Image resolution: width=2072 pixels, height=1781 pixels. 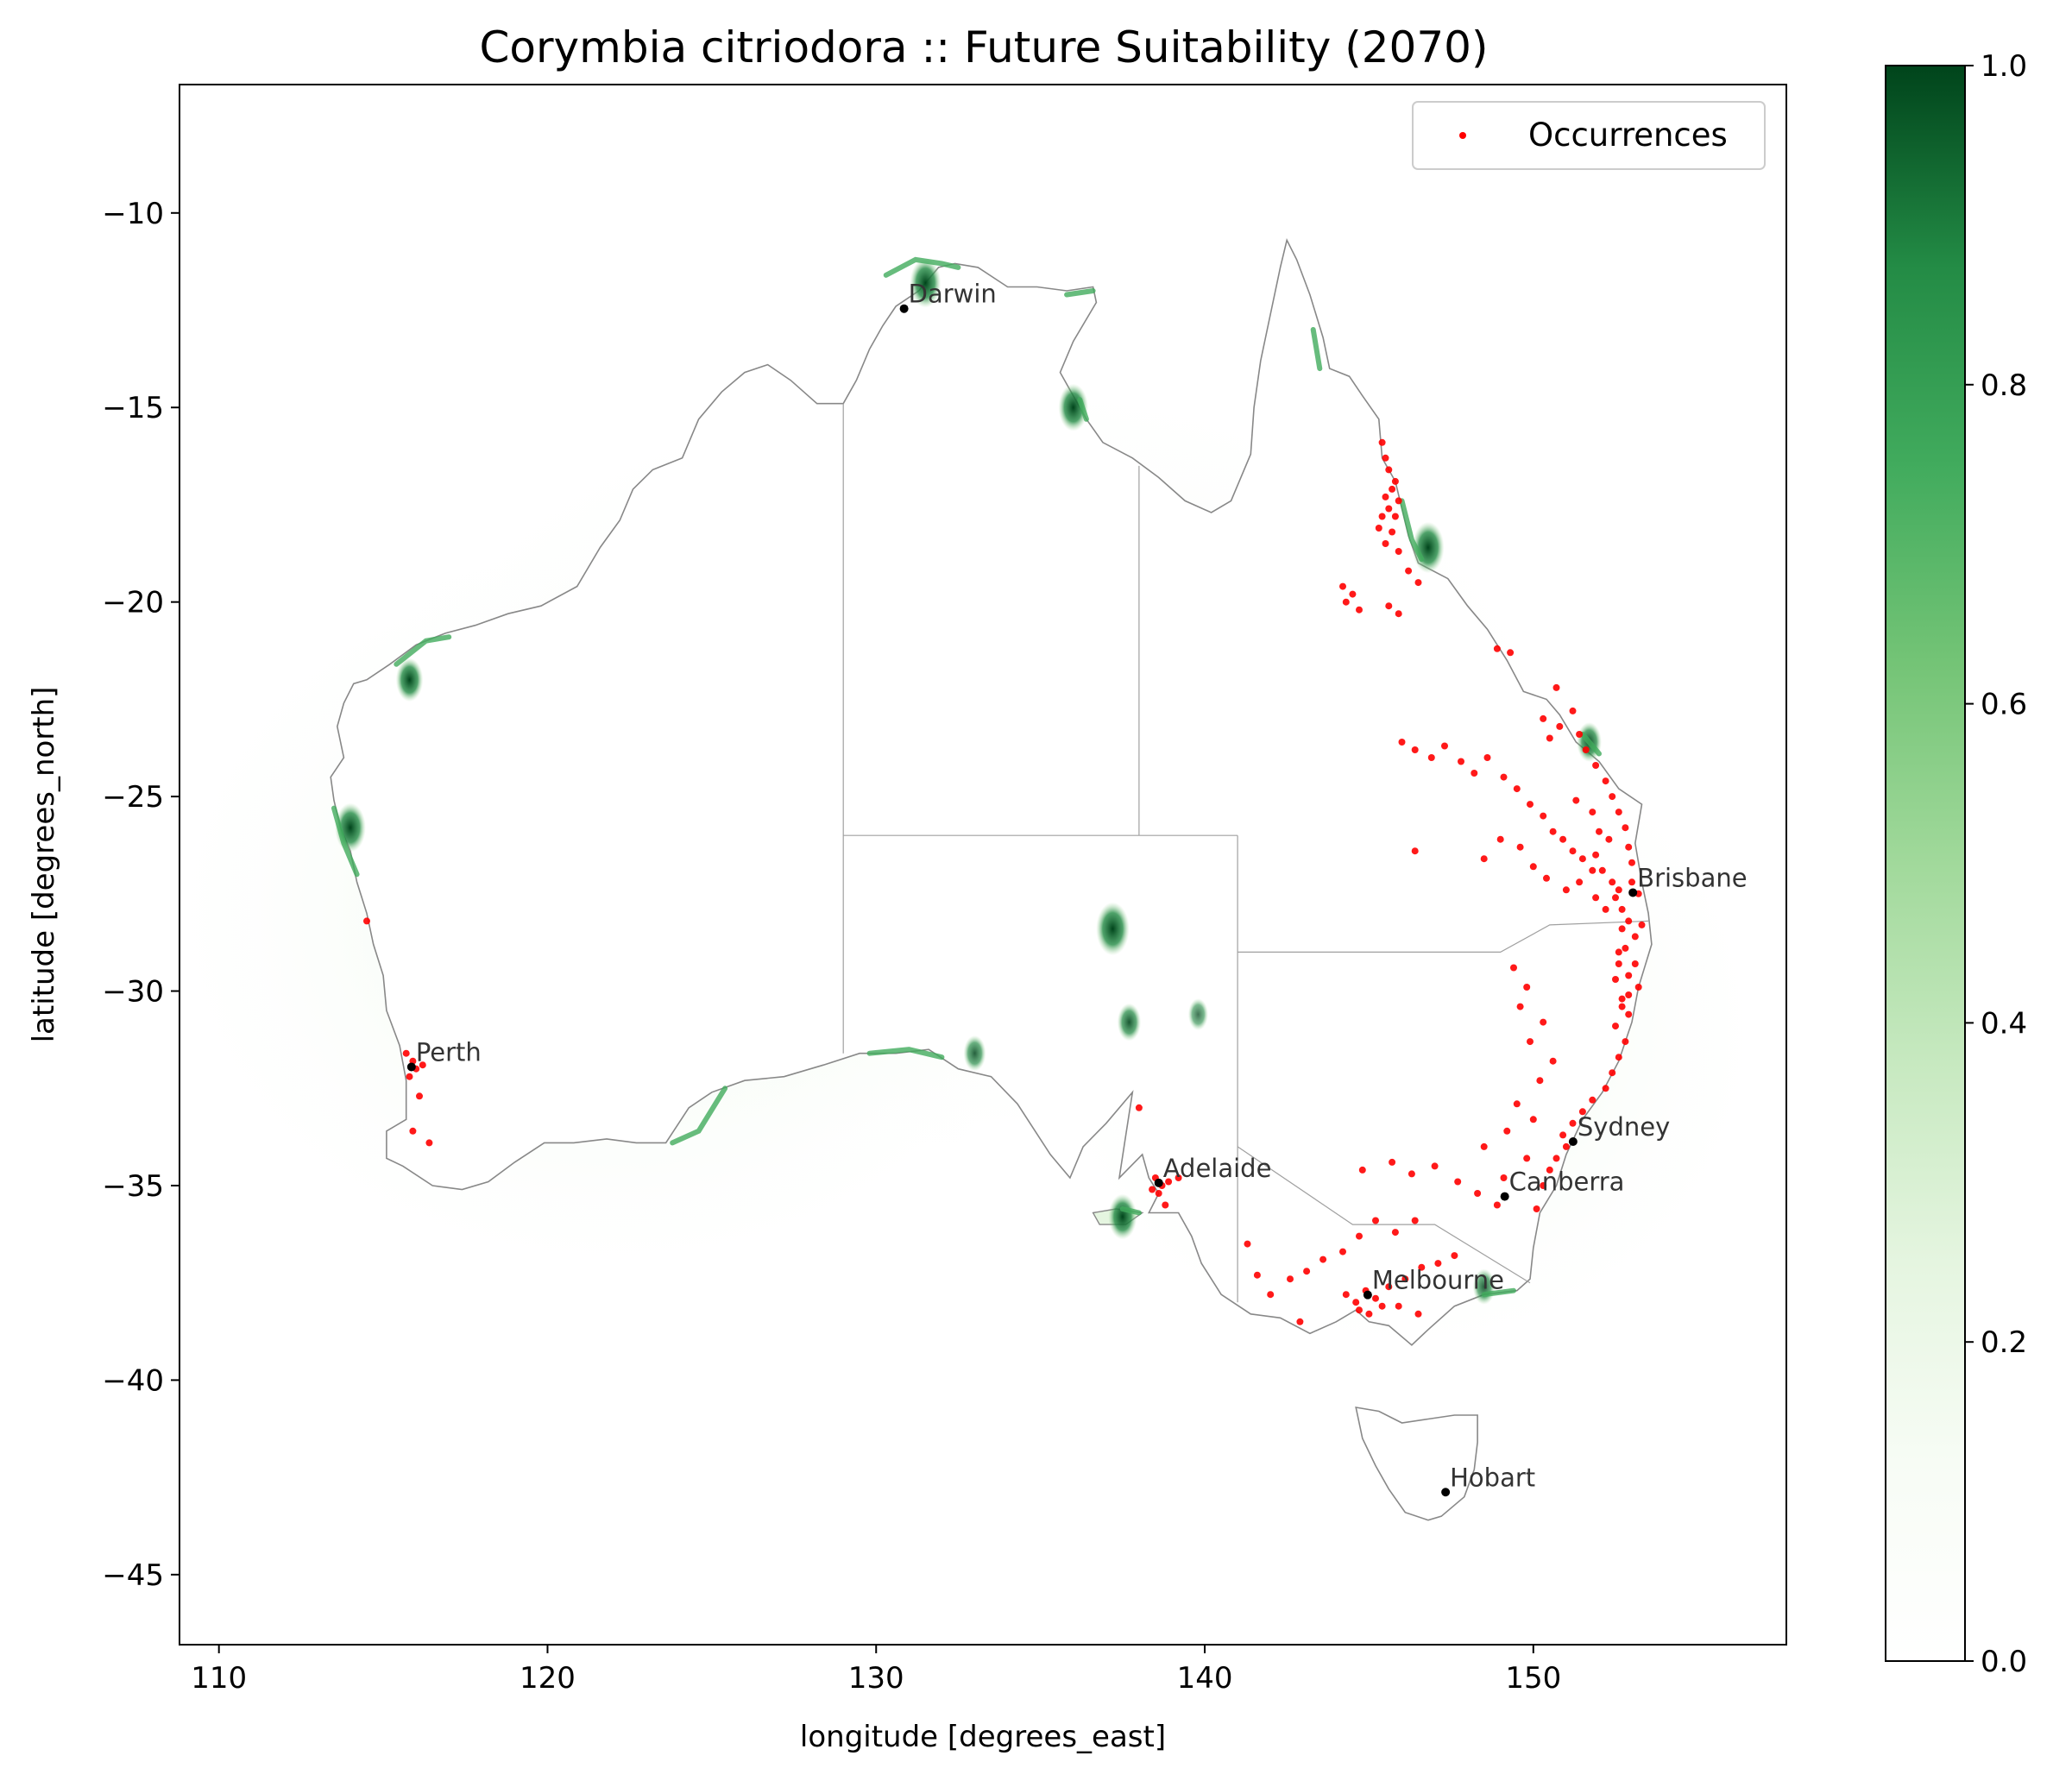 What do you see at coordinates (219, 1679) in the screenshot?
I see `x-tick-label: 110` at bounding box center [219, 1679].